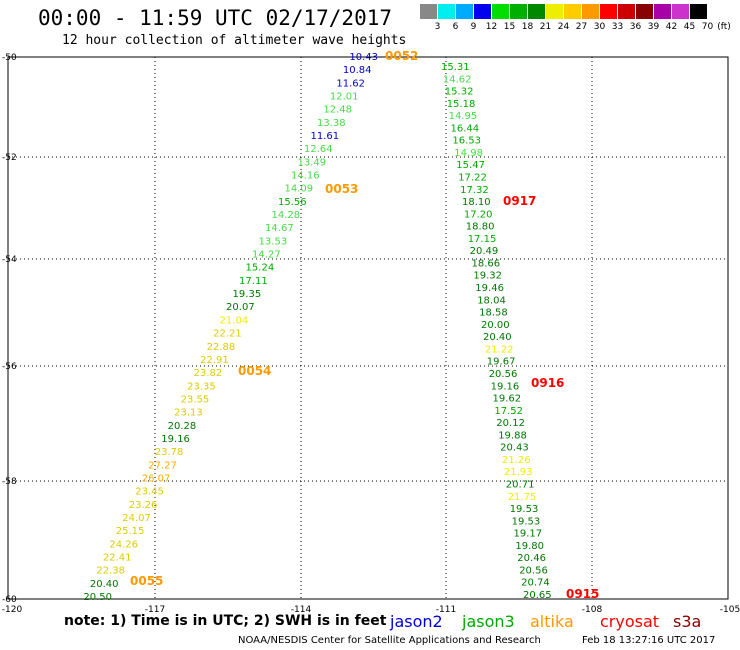  Describe the element at coordinates (9, 367) in the screenshot. I see `latitude-label: -56` at that location.